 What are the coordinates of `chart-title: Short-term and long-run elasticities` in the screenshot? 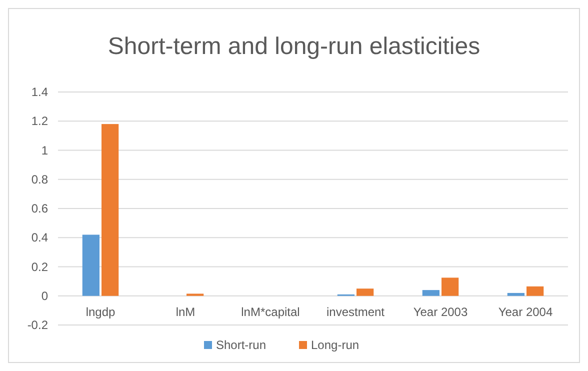 It's located at (294, 46).